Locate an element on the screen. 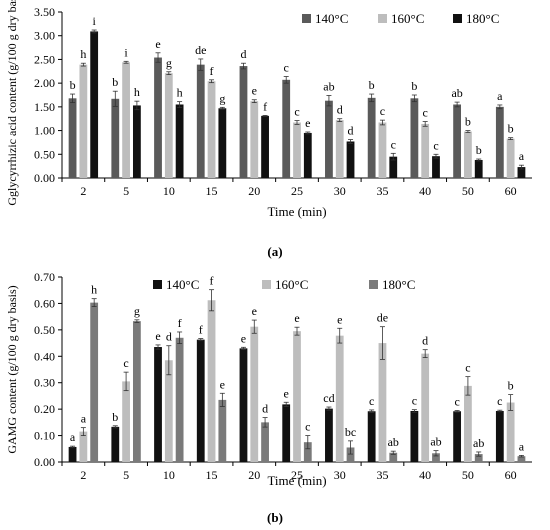 The image size is (550, 530). y-tick-label: 0.40 is located at coordinates (44, 356).